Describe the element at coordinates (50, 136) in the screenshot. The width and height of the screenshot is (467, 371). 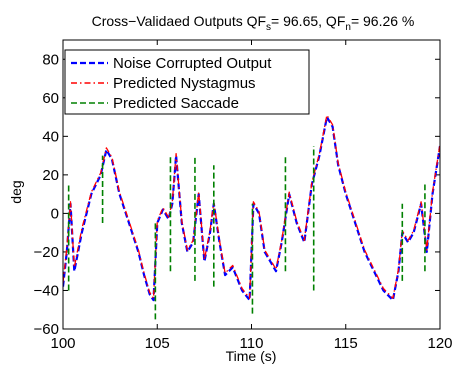
I see `y-tick-label: 40` at that location.